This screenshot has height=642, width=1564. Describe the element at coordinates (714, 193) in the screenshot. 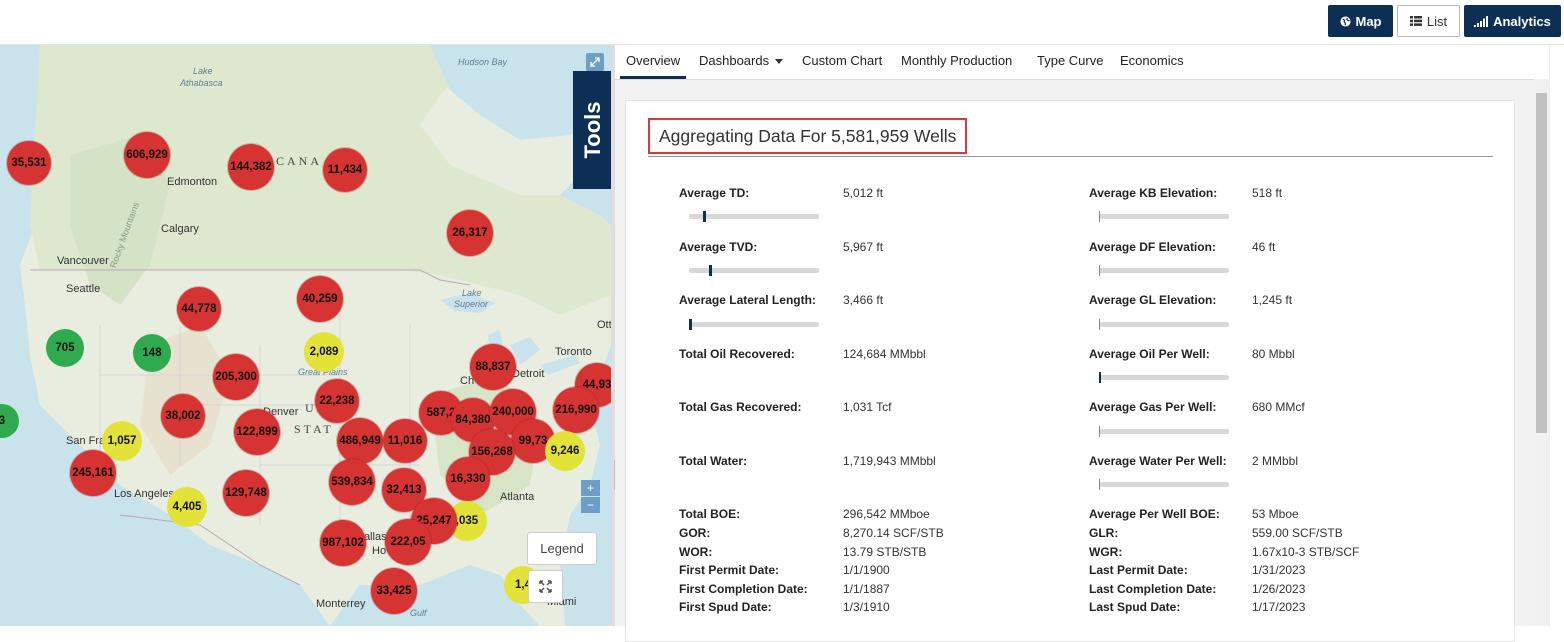

I see `stat-label: Average TD:` at that location.